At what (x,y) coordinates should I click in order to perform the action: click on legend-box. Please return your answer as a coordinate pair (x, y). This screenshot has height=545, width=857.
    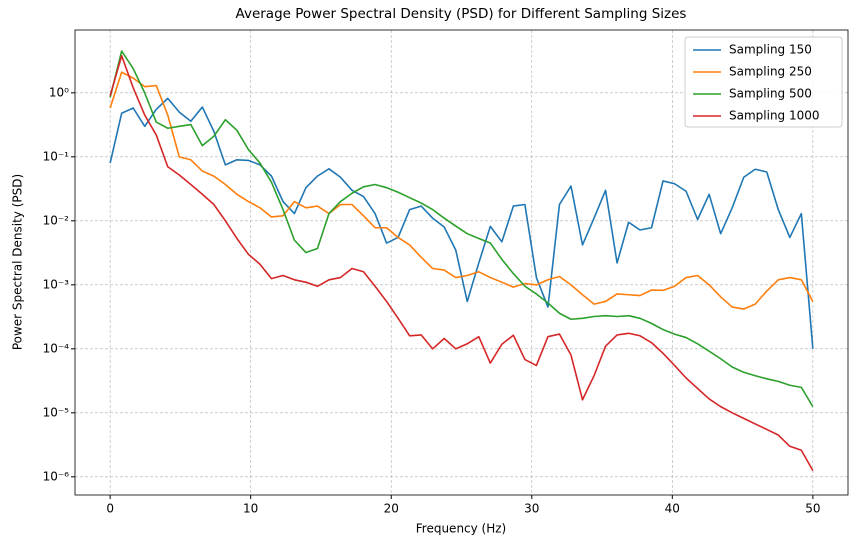
    Looking at the image, I should click on (763, 82).